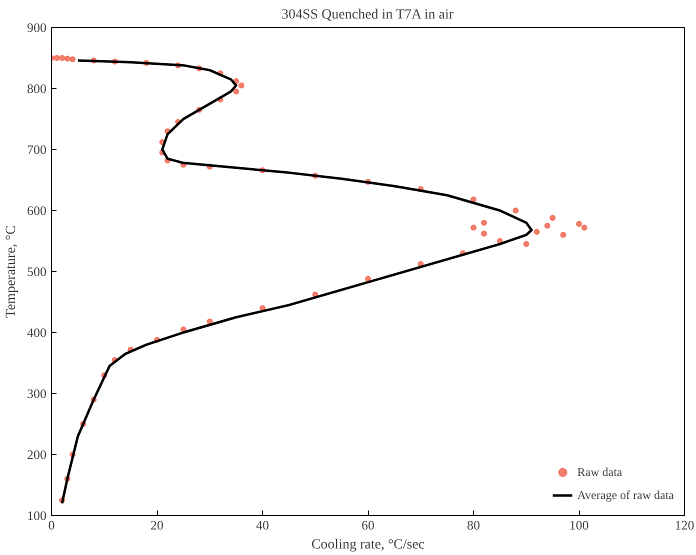 The image size is (696, 555). Describe the element at coordinates (36, 393) in the screenshot. I see `y-tick-label: 300` at that location.